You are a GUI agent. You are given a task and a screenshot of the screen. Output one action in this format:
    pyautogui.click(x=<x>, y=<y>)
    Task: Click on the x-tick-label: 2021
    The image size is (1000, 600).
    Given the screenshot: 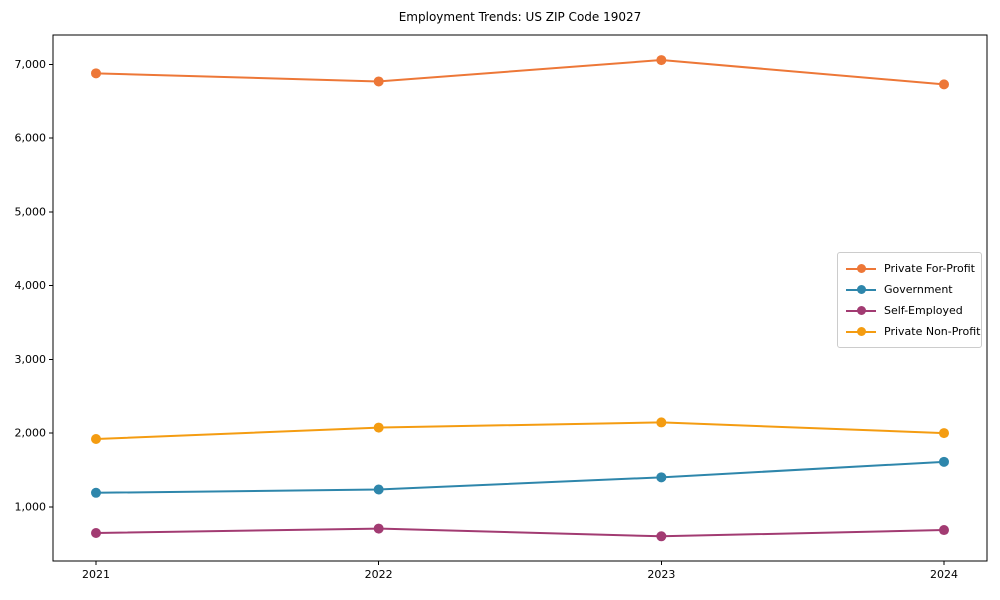 What is the action you would take?
    pyautogui.click(x=96, y=574)
    